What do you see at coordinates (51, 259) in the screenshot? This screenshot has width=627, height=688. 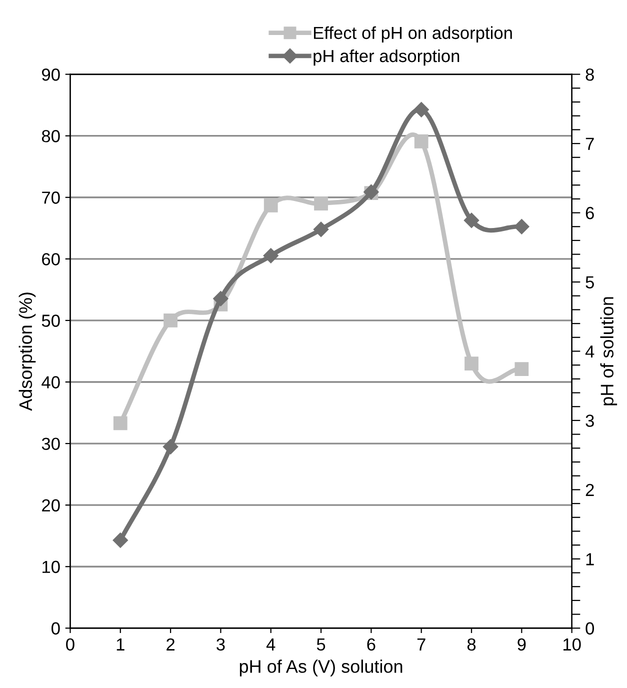 I see `y-tick-label: 60` at bounding box center [51, 259].